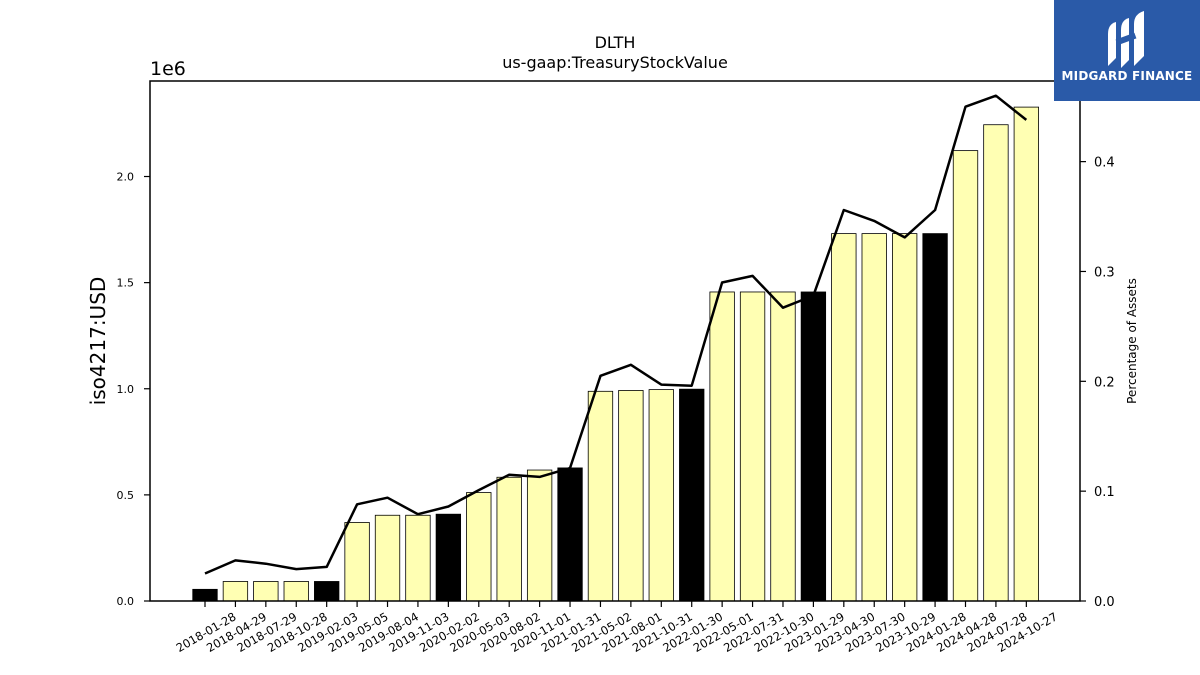 This screenshot has width=1200, height=675. Describe the element at coordinates (615, 62) in the screenshot. I see `chart-subtitle: us-gaap:TreasuryStockValue` at that location.